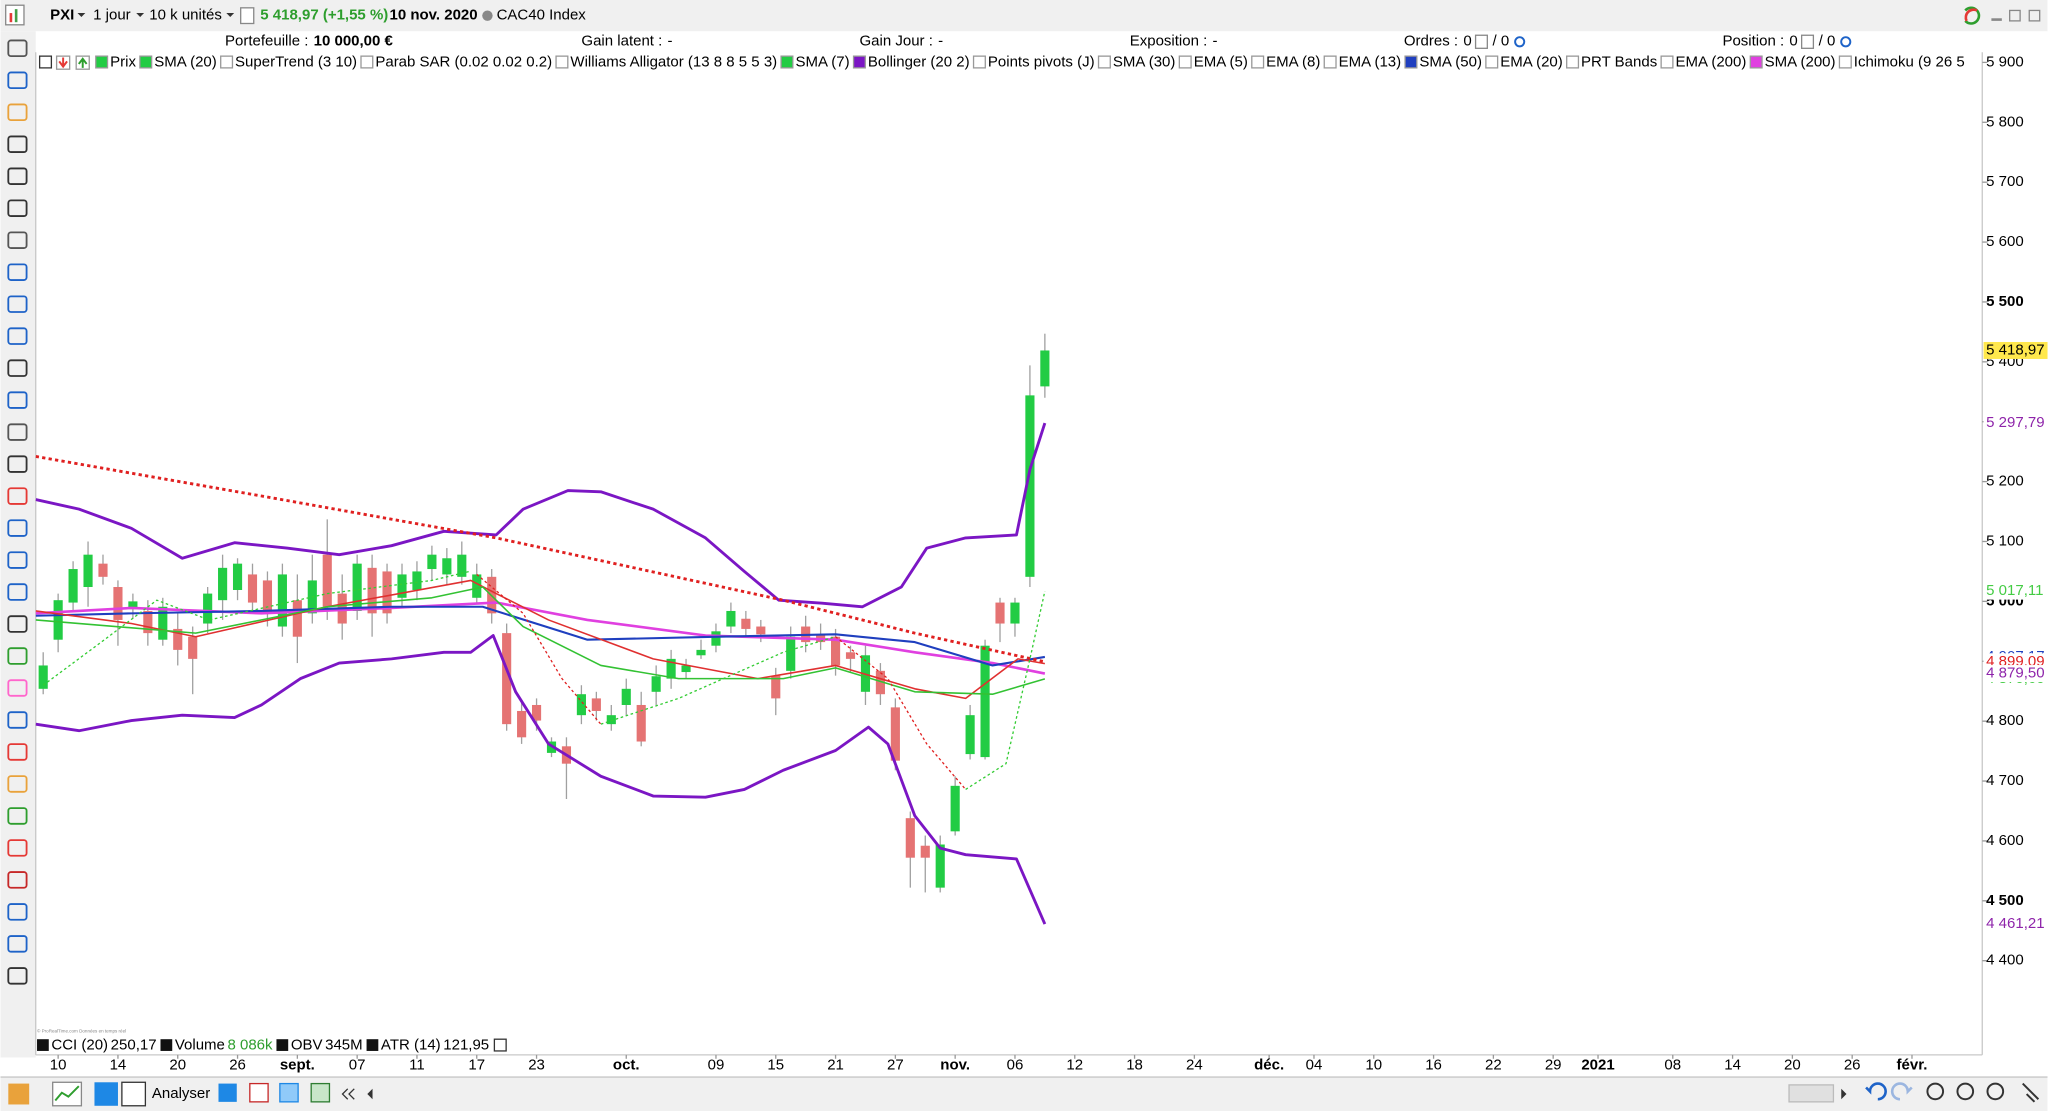 This screenshot has width=2048, height=1111. What do you see at coordinates (919, 62) in the screenshot?
I see `indicator-label: Bollinger (20 2)` at bounding box center [919, 62].